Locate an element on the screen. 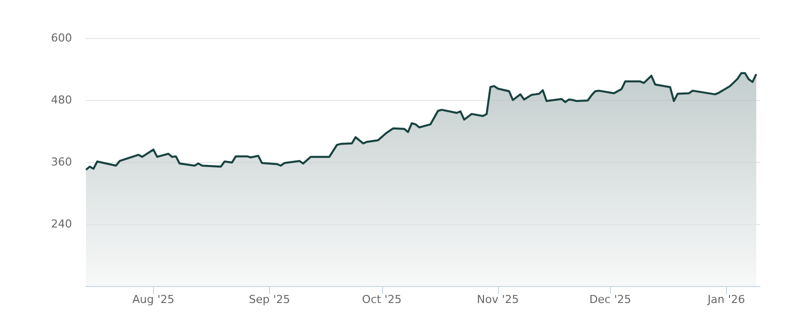 The image size is (800, 324). x-tick-label: Aug '25 is located at coordinates (153, 299).